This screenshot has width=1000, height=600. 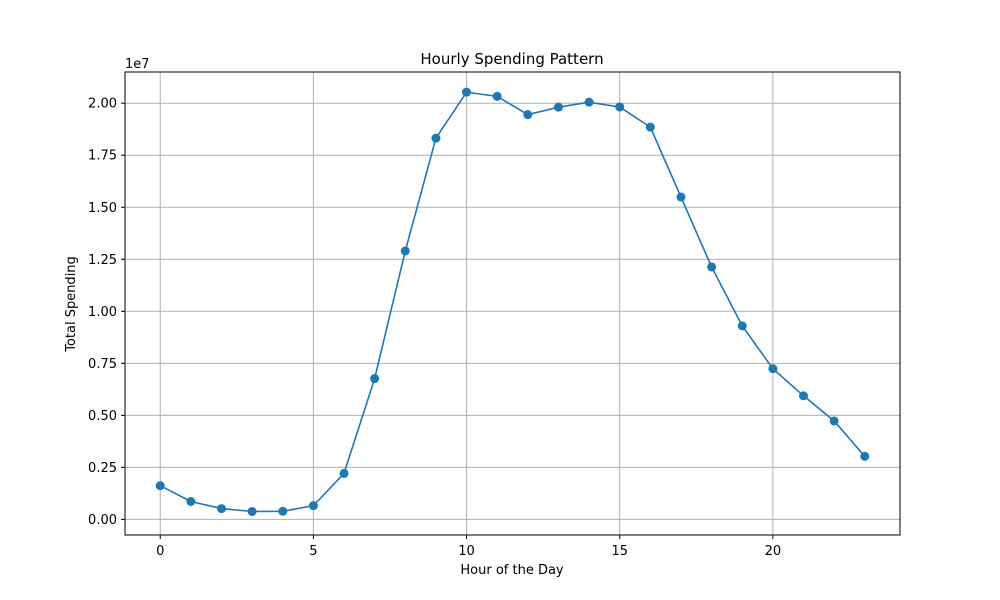 I want to click on x-tick-label: 0, so click(x=160, y=551).